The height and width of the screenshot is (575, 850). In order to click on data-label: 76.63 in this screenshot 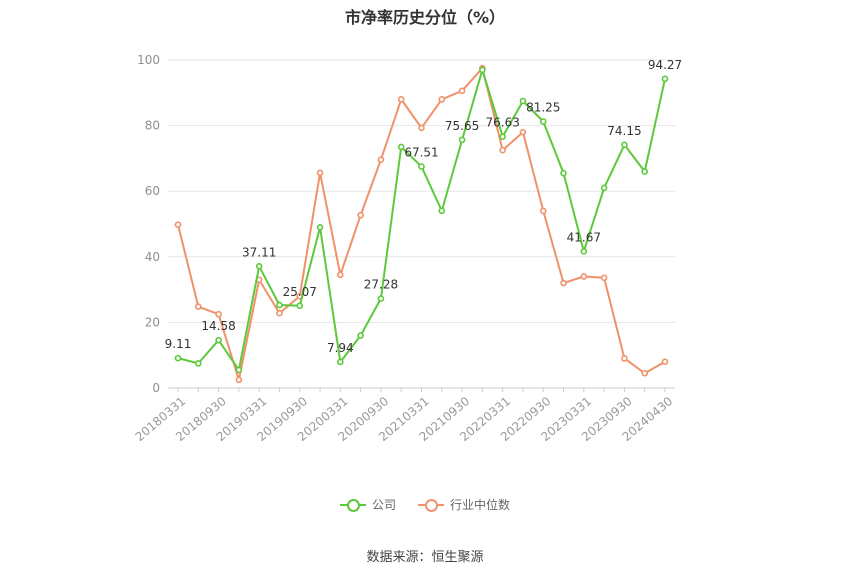, I will do `click(502, 123)`.